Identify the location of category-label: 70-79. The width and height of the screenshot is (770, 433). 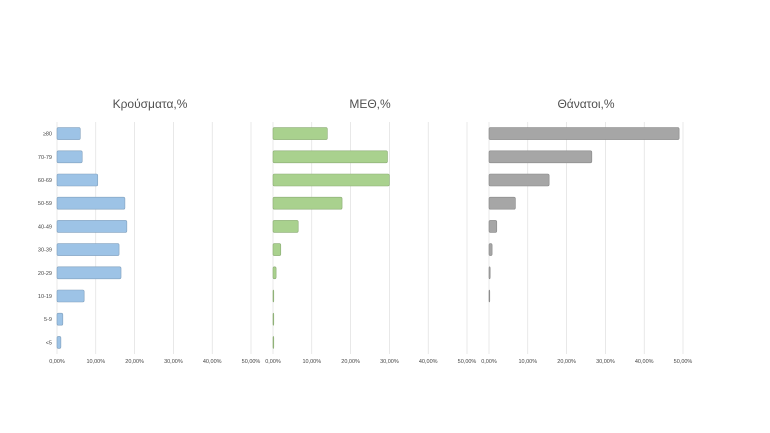
(45, 158).